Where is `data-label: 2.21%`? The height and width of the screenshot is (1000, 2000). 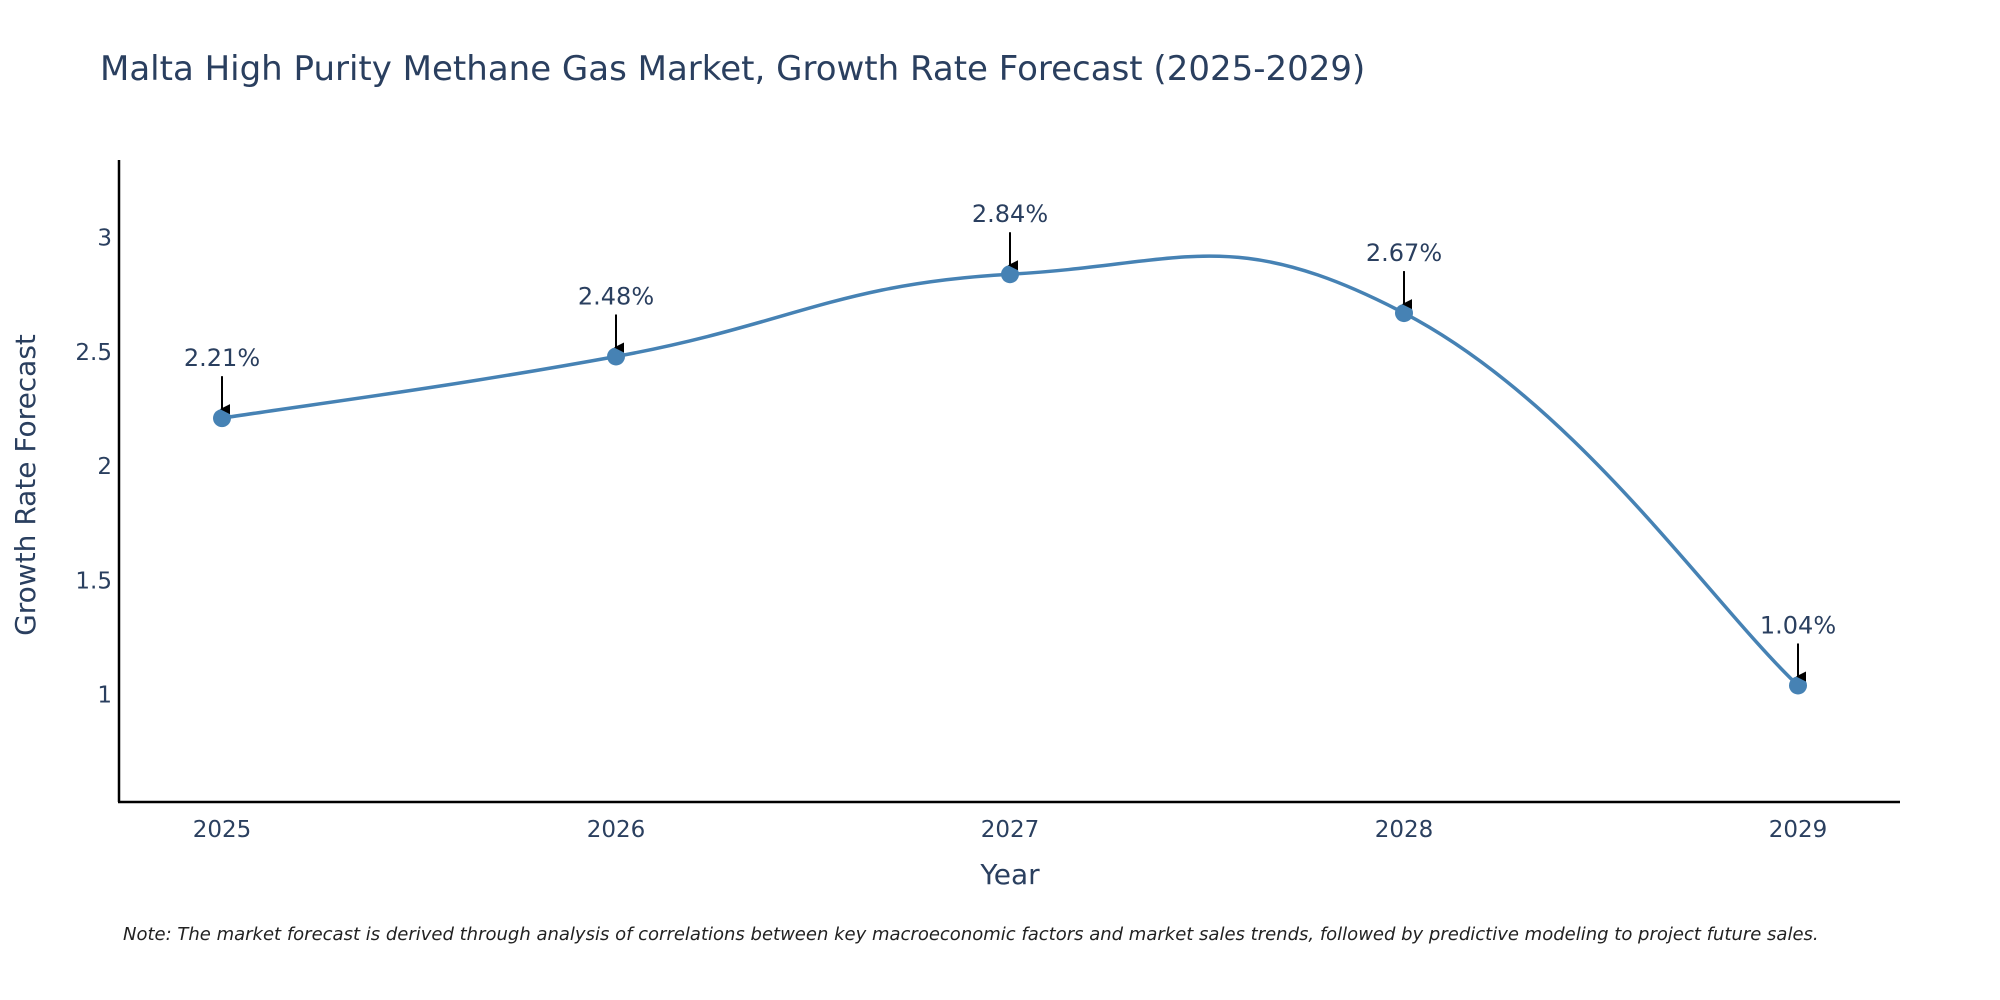
data-label: 2.21% is located at coordinates (222, 358).